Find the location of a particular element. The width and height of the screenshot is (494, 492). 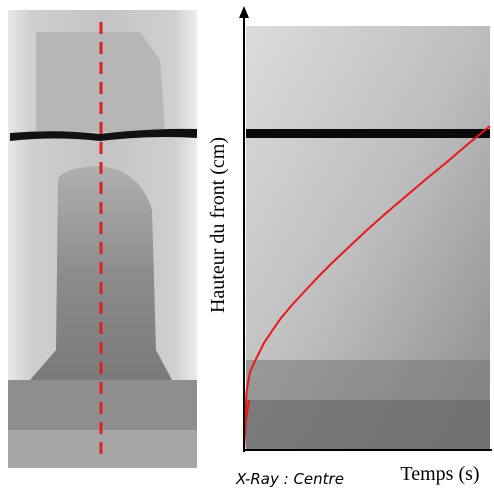

x-axis-label: Temps (s) is located at coordinates (439, 474).